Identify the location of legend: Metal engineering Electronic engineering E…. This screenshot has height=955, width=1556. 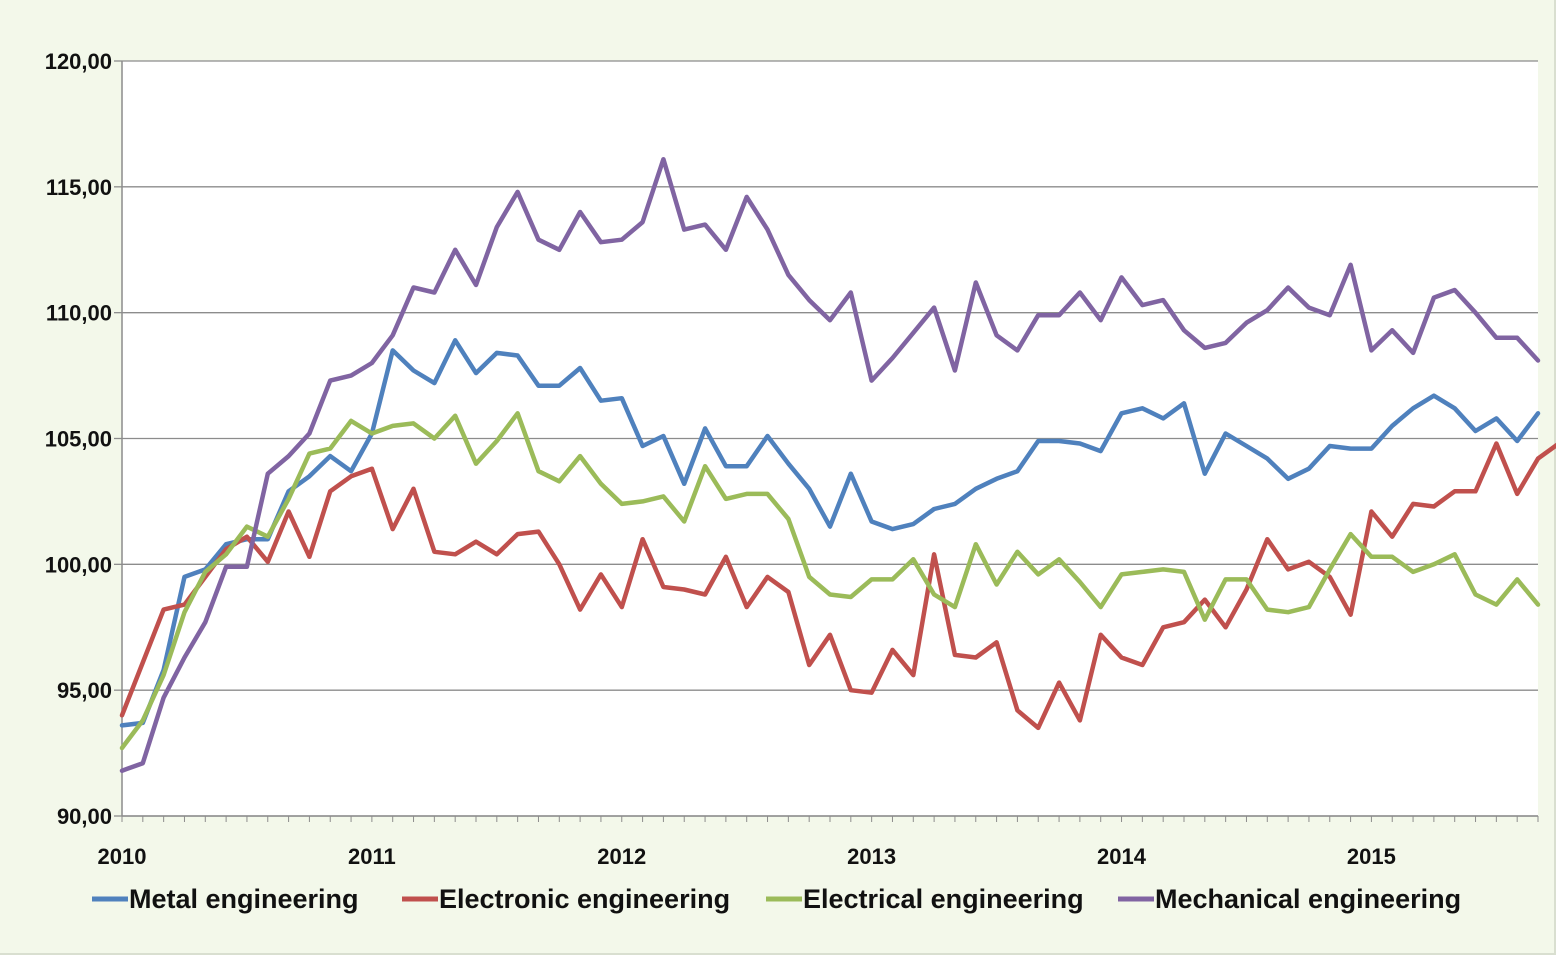
(776, 899).